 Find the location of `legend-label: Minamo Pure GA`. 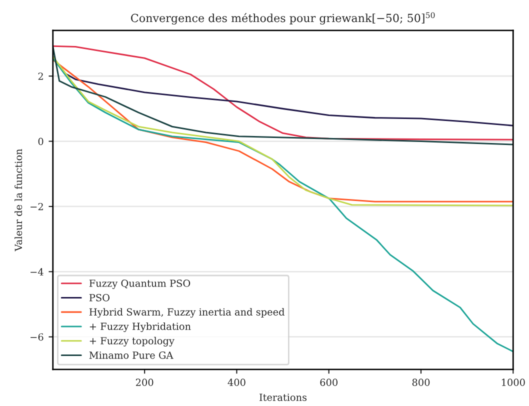

legend-label: Minamo Pure GA is located at coordinates (131, 355).